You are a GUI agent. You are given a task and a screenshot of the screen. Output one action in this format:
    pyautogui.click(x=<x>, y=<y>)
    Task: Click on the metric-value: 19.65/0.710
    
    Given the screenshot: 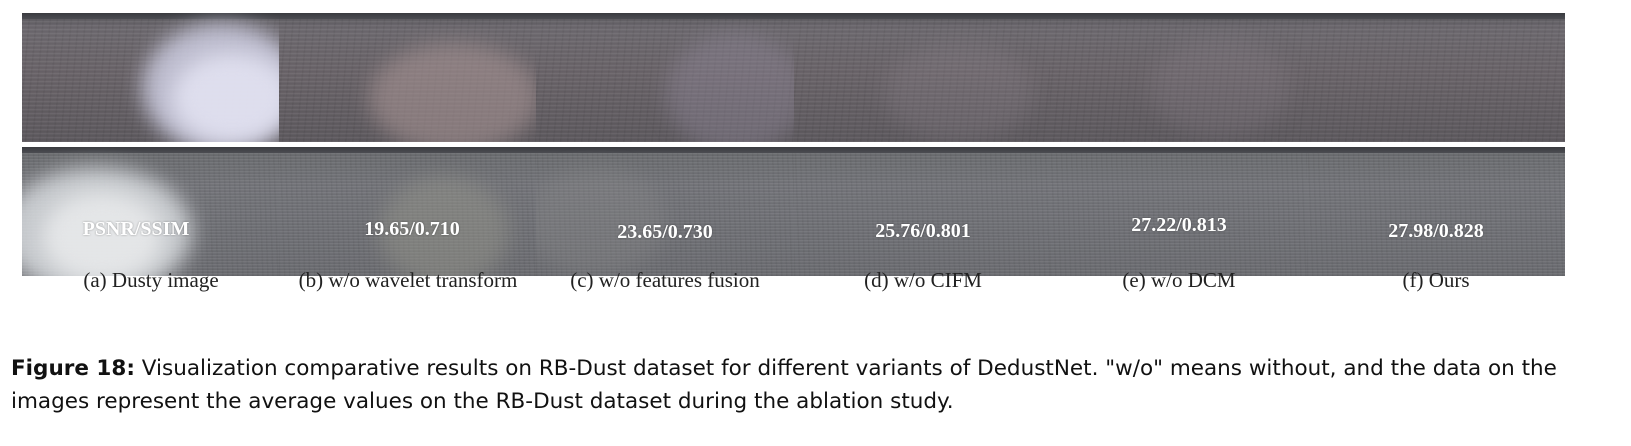 What is the action you would take?
    pyautogui.click(x=412, y=229)
    